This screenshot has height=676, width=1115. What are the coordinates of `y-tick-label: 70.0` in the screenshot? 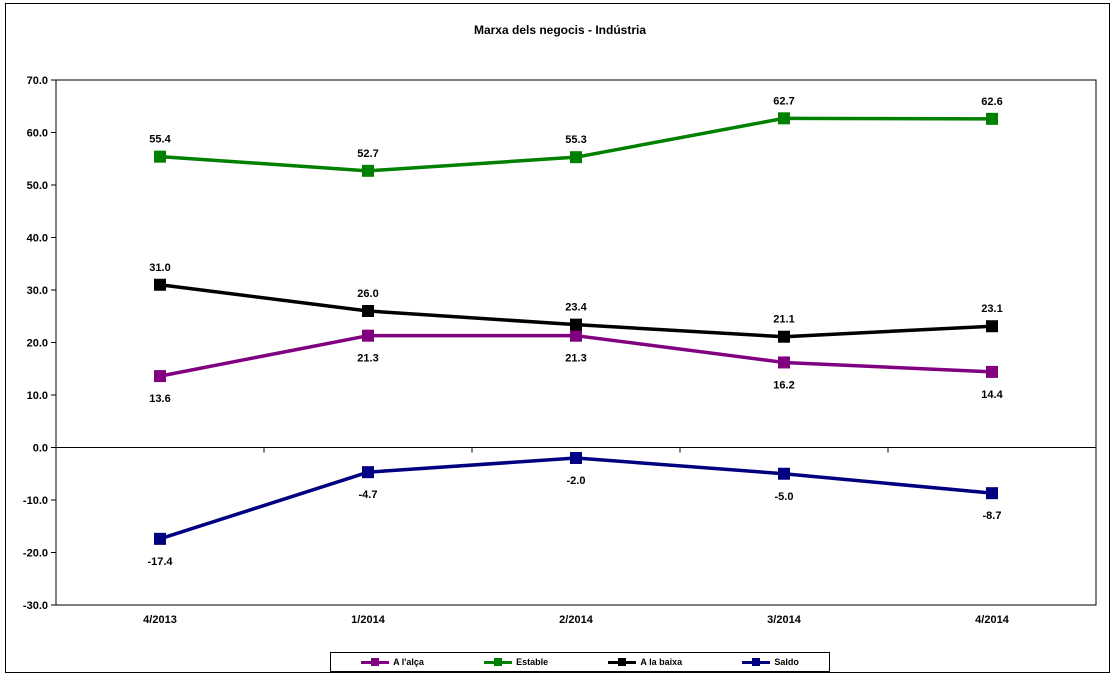 It's located at (37, 81).